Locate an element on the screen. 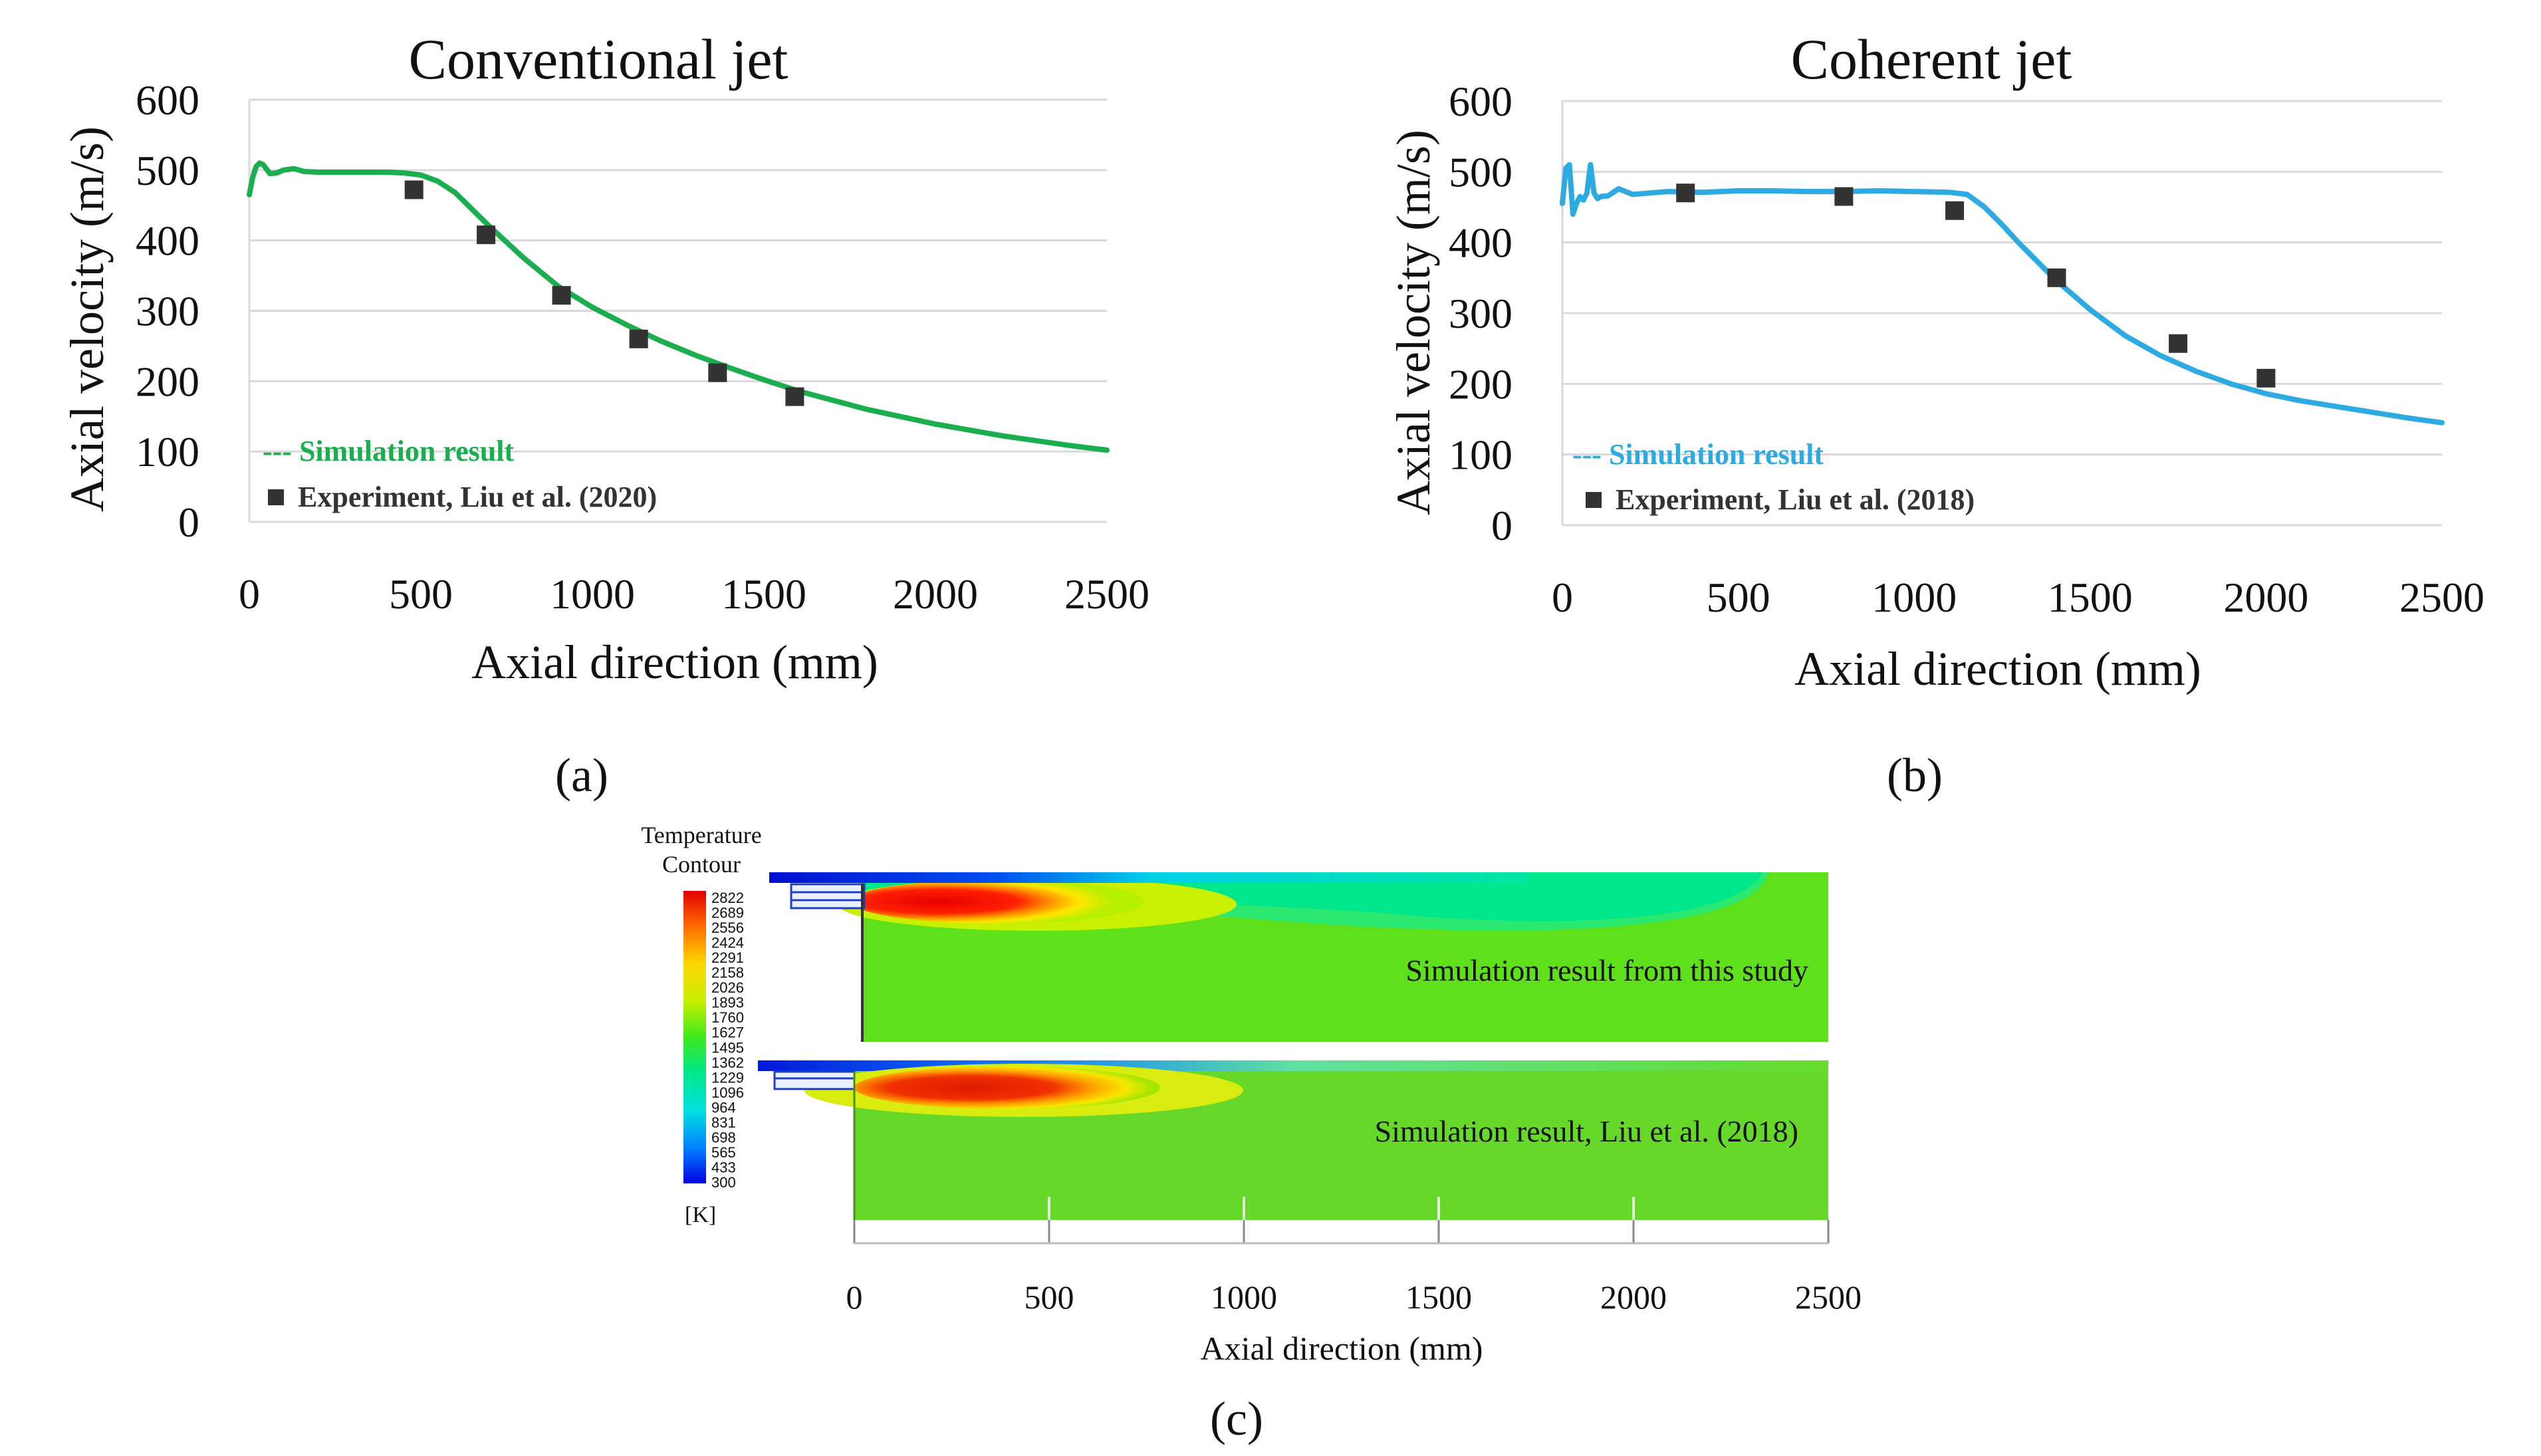  chart-b-y-tick-label: 400 is located at coordinates (1480, 243).